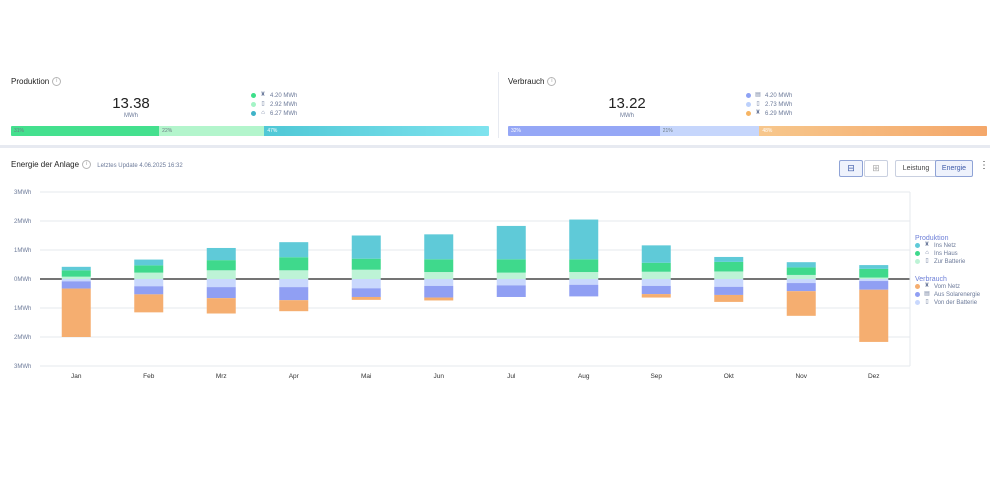  I want to click on legend-group-title: Produktion, so click(932, 238).